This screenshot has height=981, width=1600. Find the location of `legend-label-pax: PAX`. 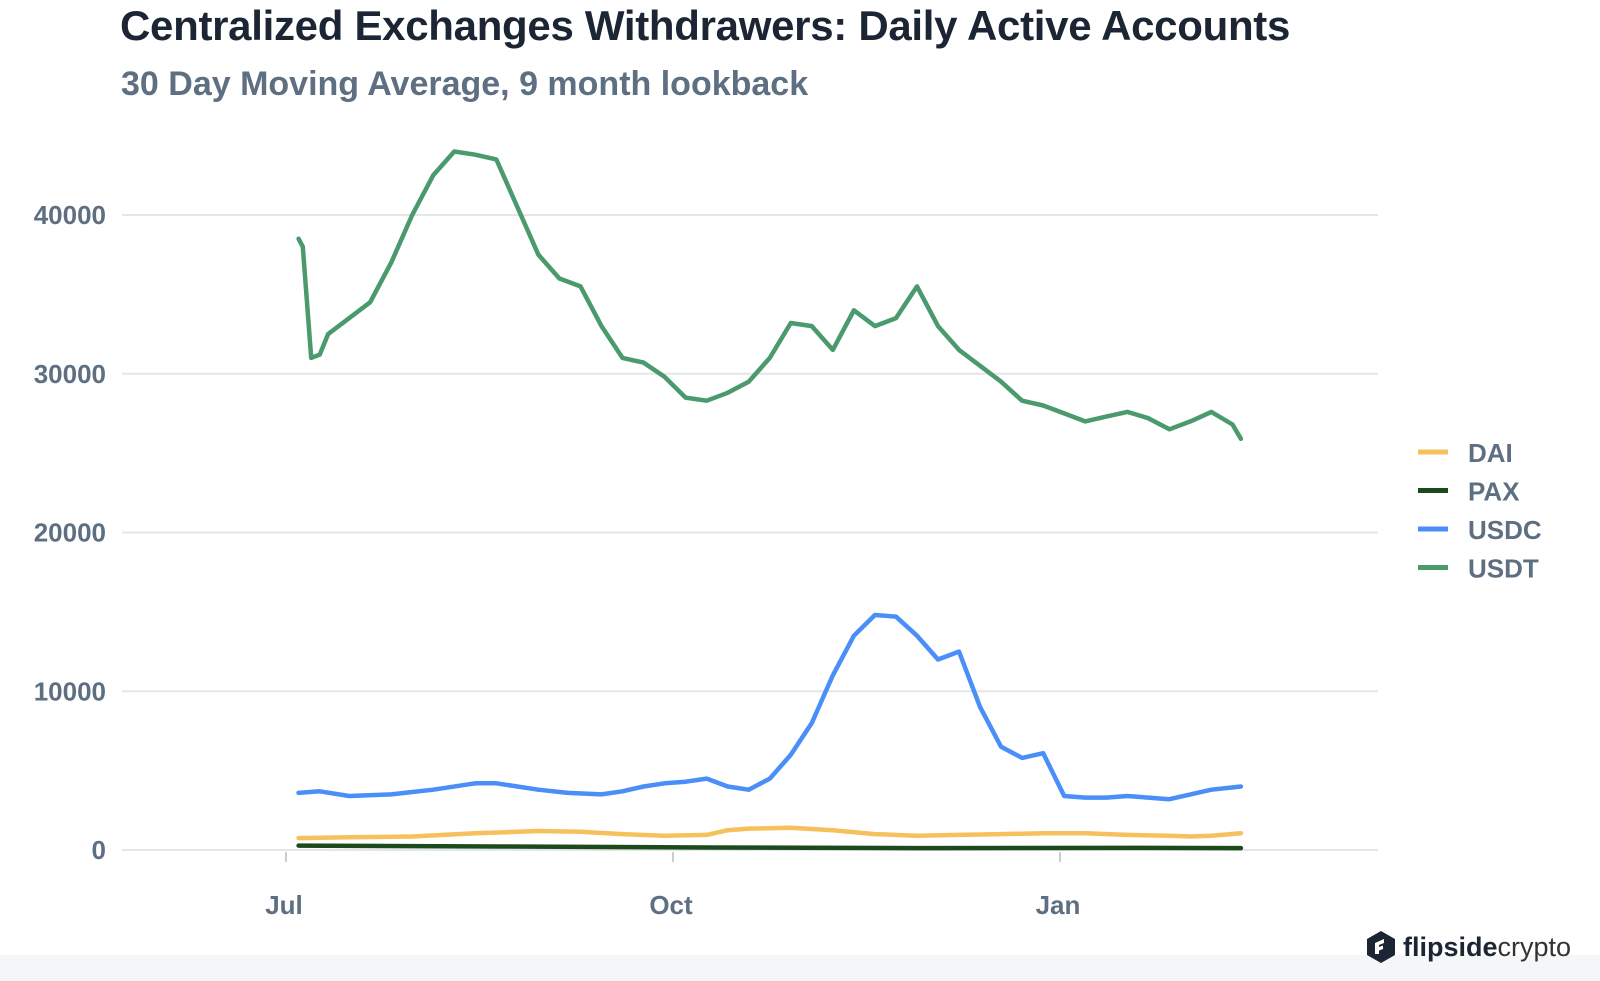

legend-label-pax: PAX is located at coordinates (1494, 492).